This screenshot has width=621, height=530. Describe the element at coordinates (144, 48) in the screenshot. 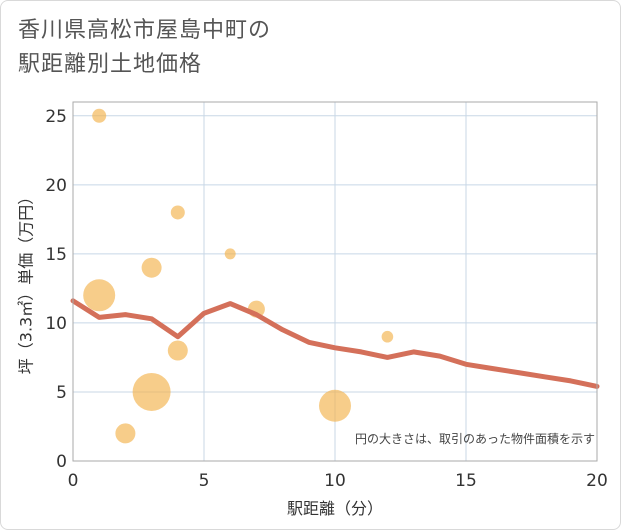

I see `chart-title: 香川県高松市屋島中町の 駅距離別土地価格` at that location.